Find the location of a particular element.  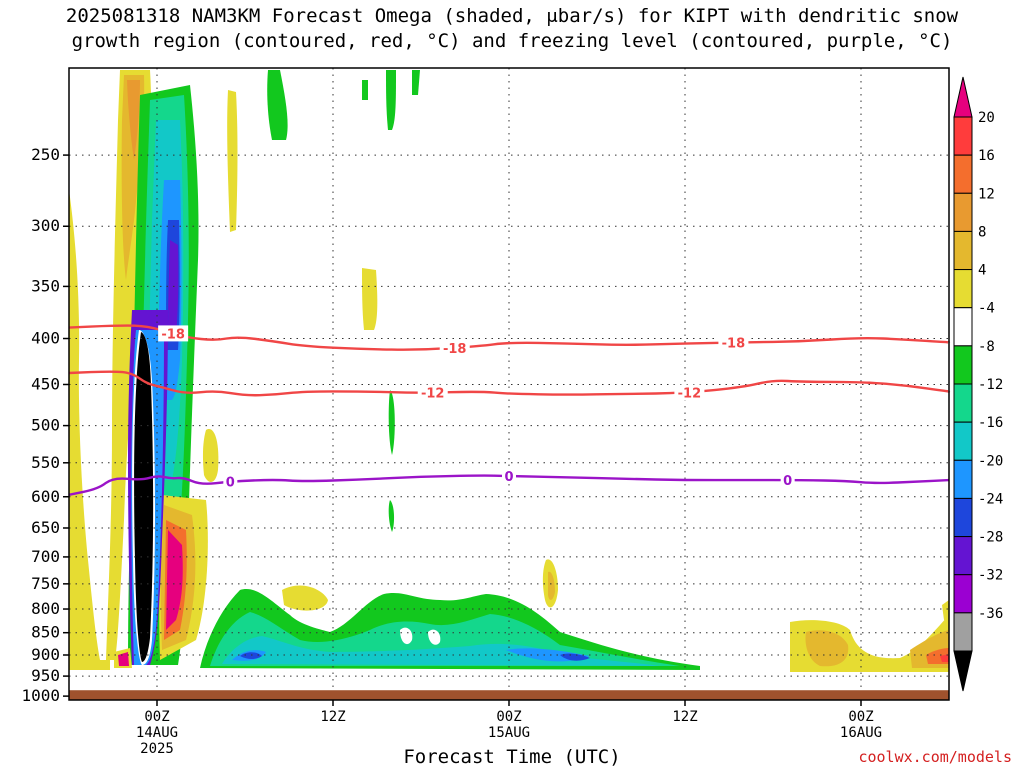

y-tick-label: 700 is located at coordinates (45, 556).